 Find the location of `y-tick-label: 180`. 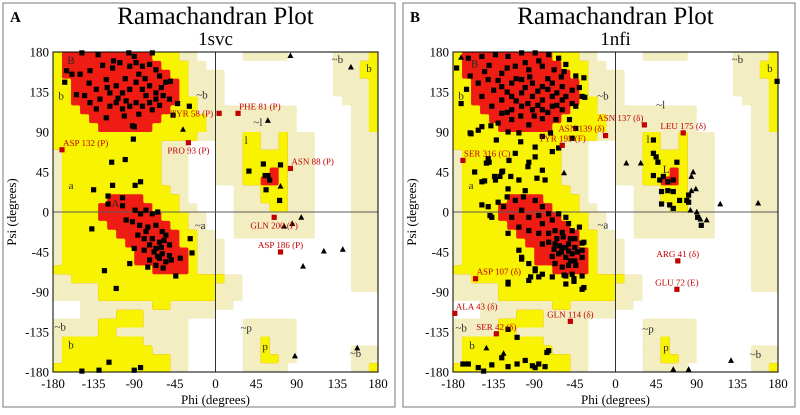

y-tick-label: 180 is located at coordinates (439, 52).